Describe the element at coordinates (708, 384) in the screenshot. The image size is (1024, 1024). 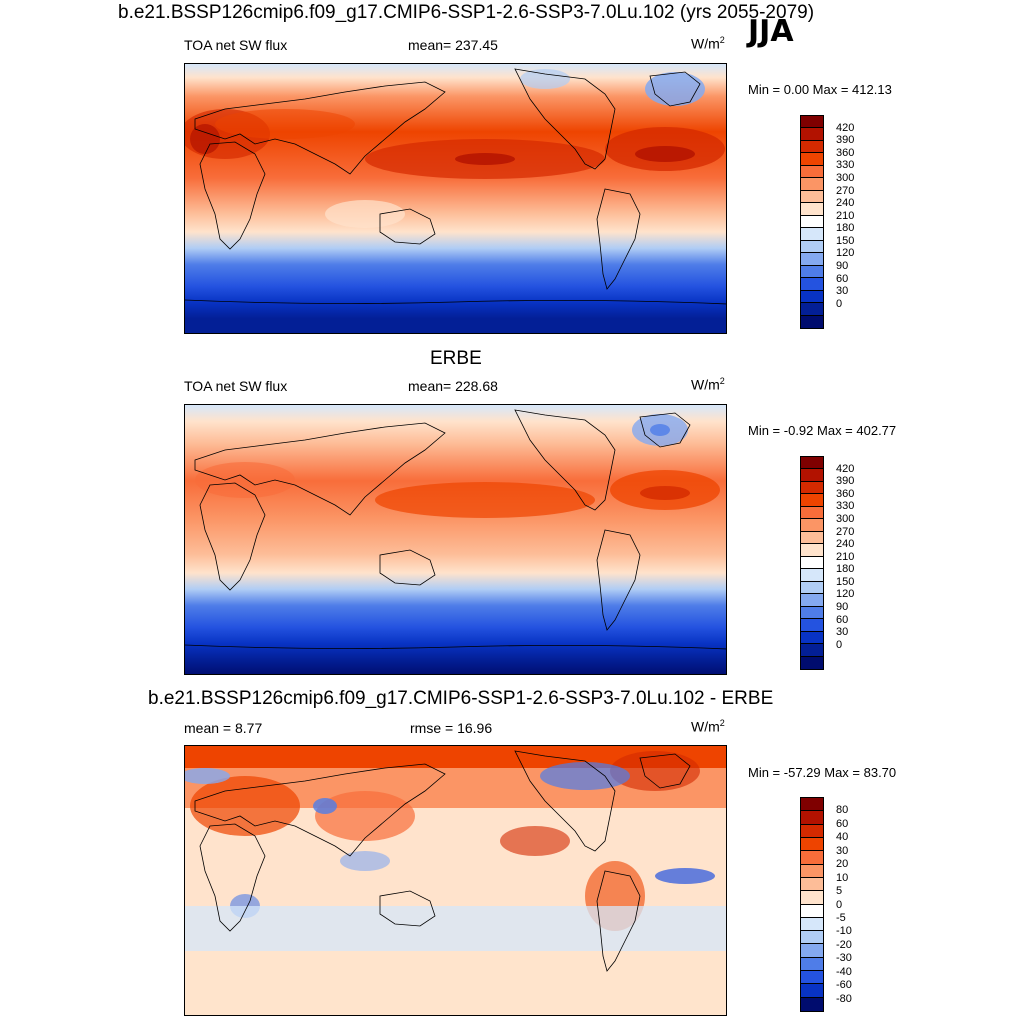
I see `panel-obs-unit: W/m2` at that location.